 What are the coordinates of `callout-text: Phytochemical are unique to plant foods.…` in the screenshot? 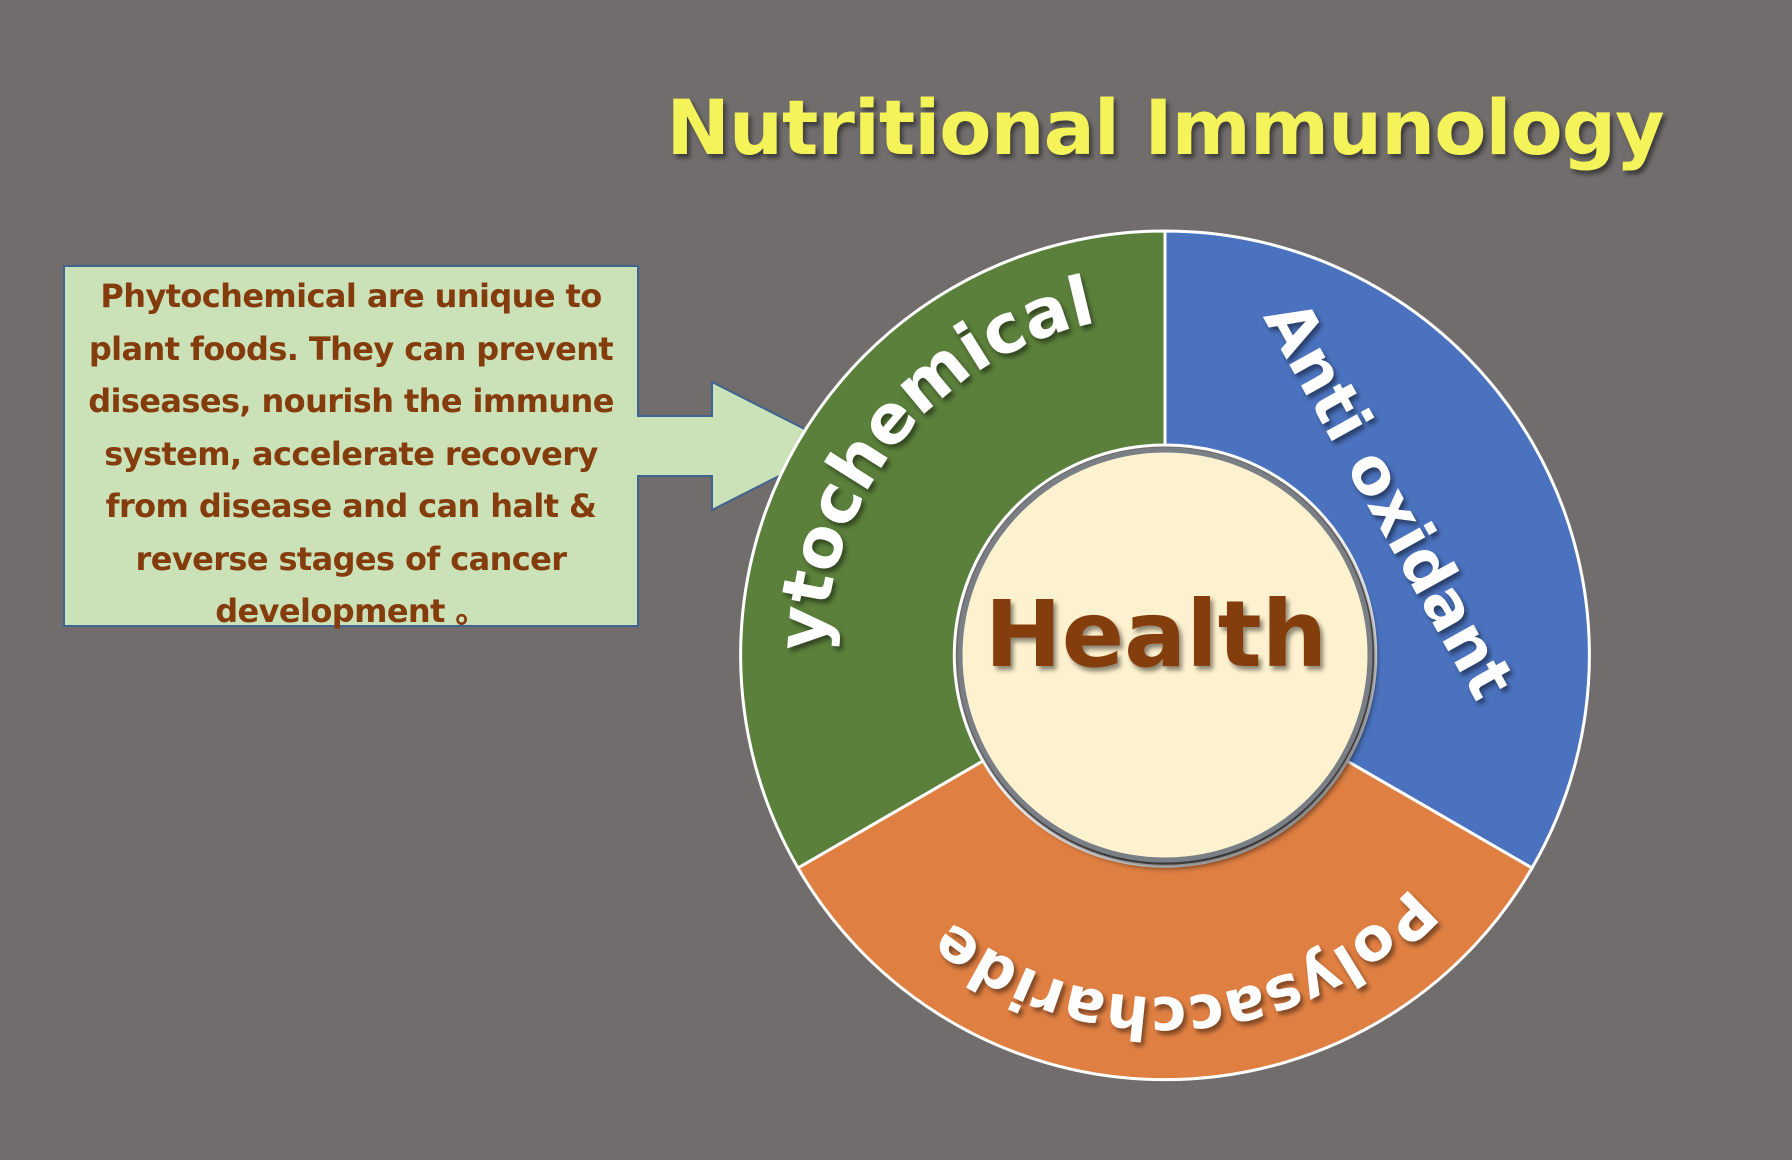 It's located at (351, 453).